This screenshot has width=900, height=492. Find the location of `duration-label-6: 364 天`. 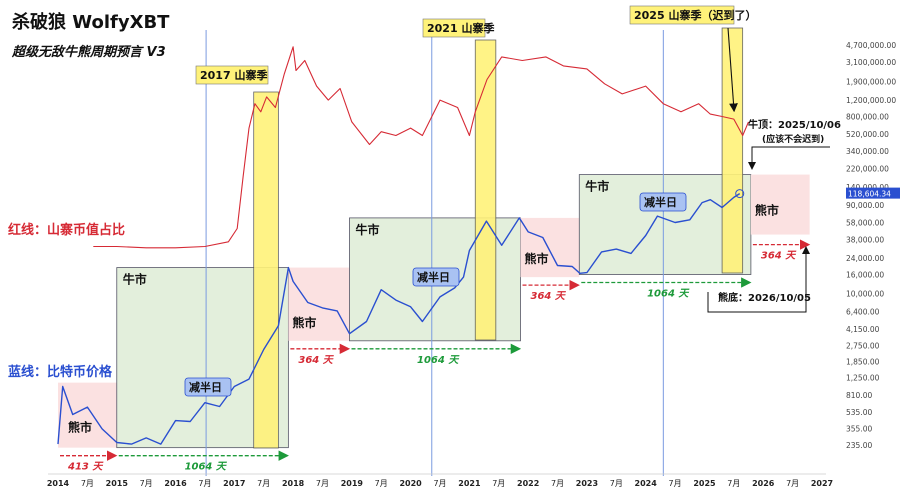

duration-label-6: 364 天 is located at coordinates (779, 256).